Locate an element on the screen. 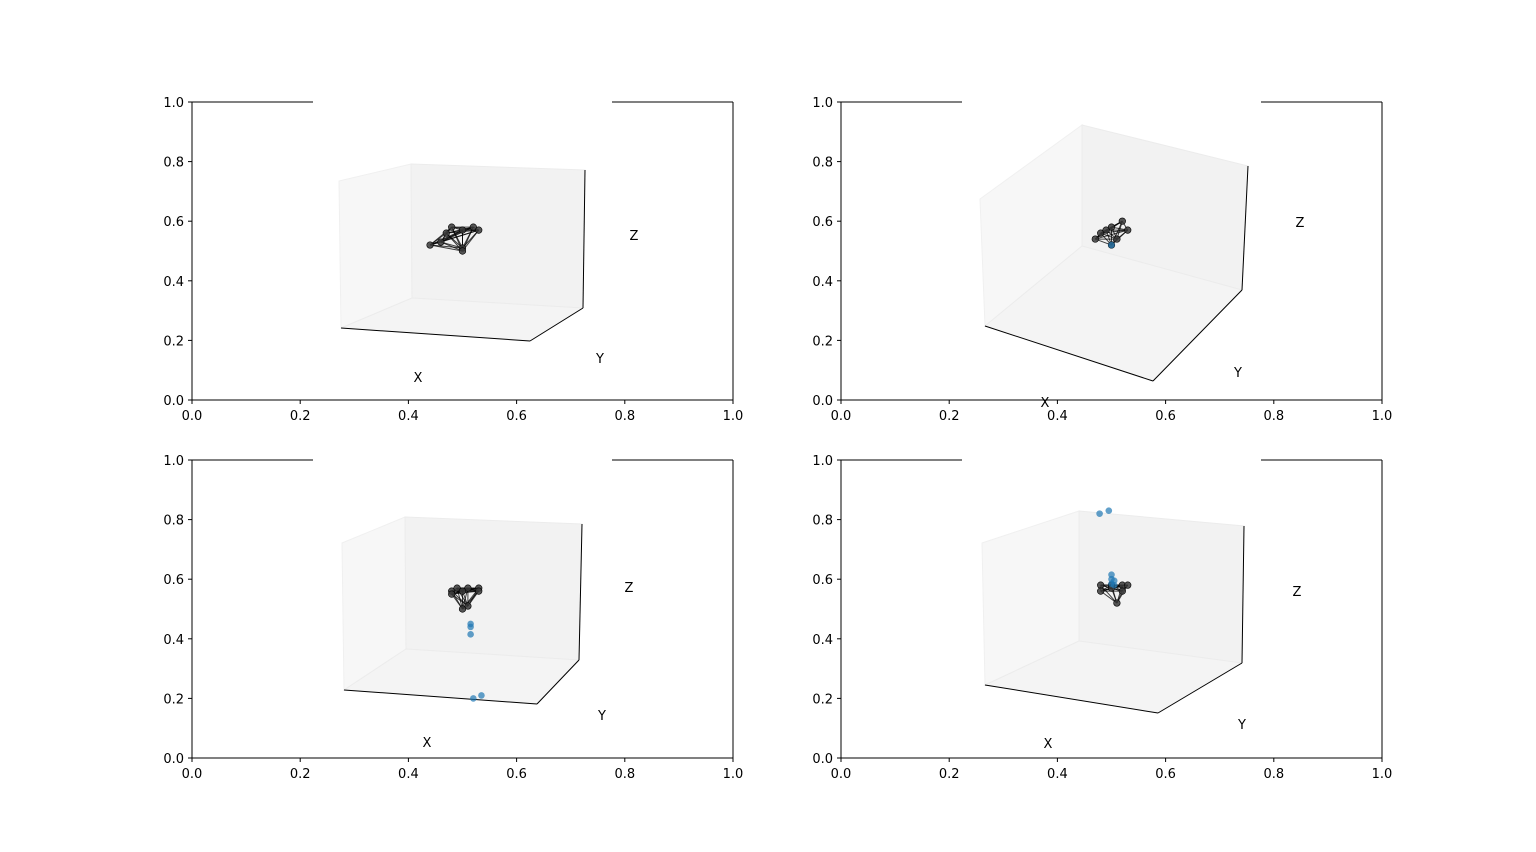 This screenshot has height=852, width=1536. subplot-3: 0.0 0.2 0.4 0.6 0.8 1.0 0.0 0.2 0.4 0.6 0.8 1.0 X Y Z is located at coordinates (453, 618).